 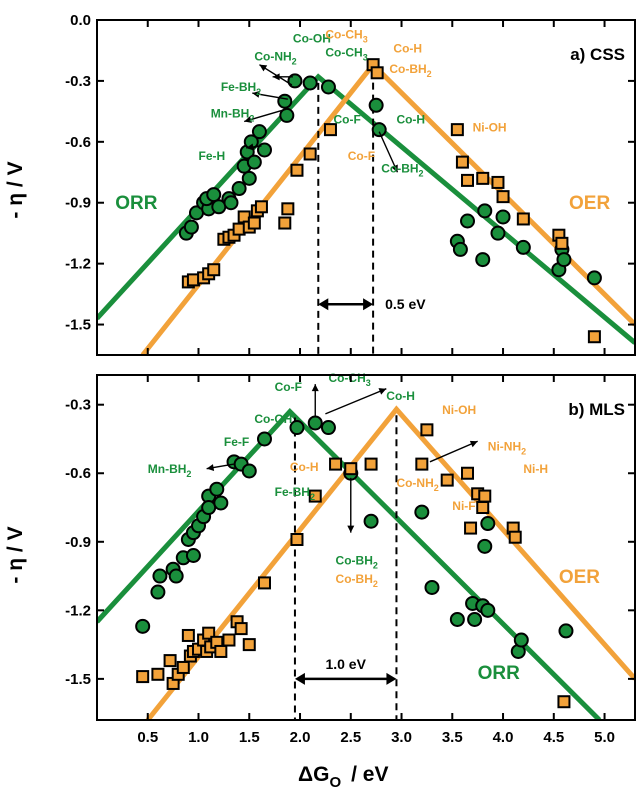 I want to click on annotation-label: Co-F, so click(x=288, y=387).